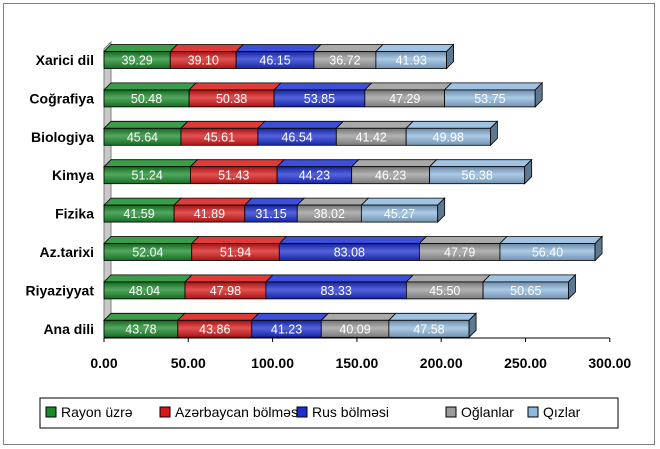 The width and height of the screenshot is (660, 449). I want to click on bar-segment: 47.79, so click(463, 248).